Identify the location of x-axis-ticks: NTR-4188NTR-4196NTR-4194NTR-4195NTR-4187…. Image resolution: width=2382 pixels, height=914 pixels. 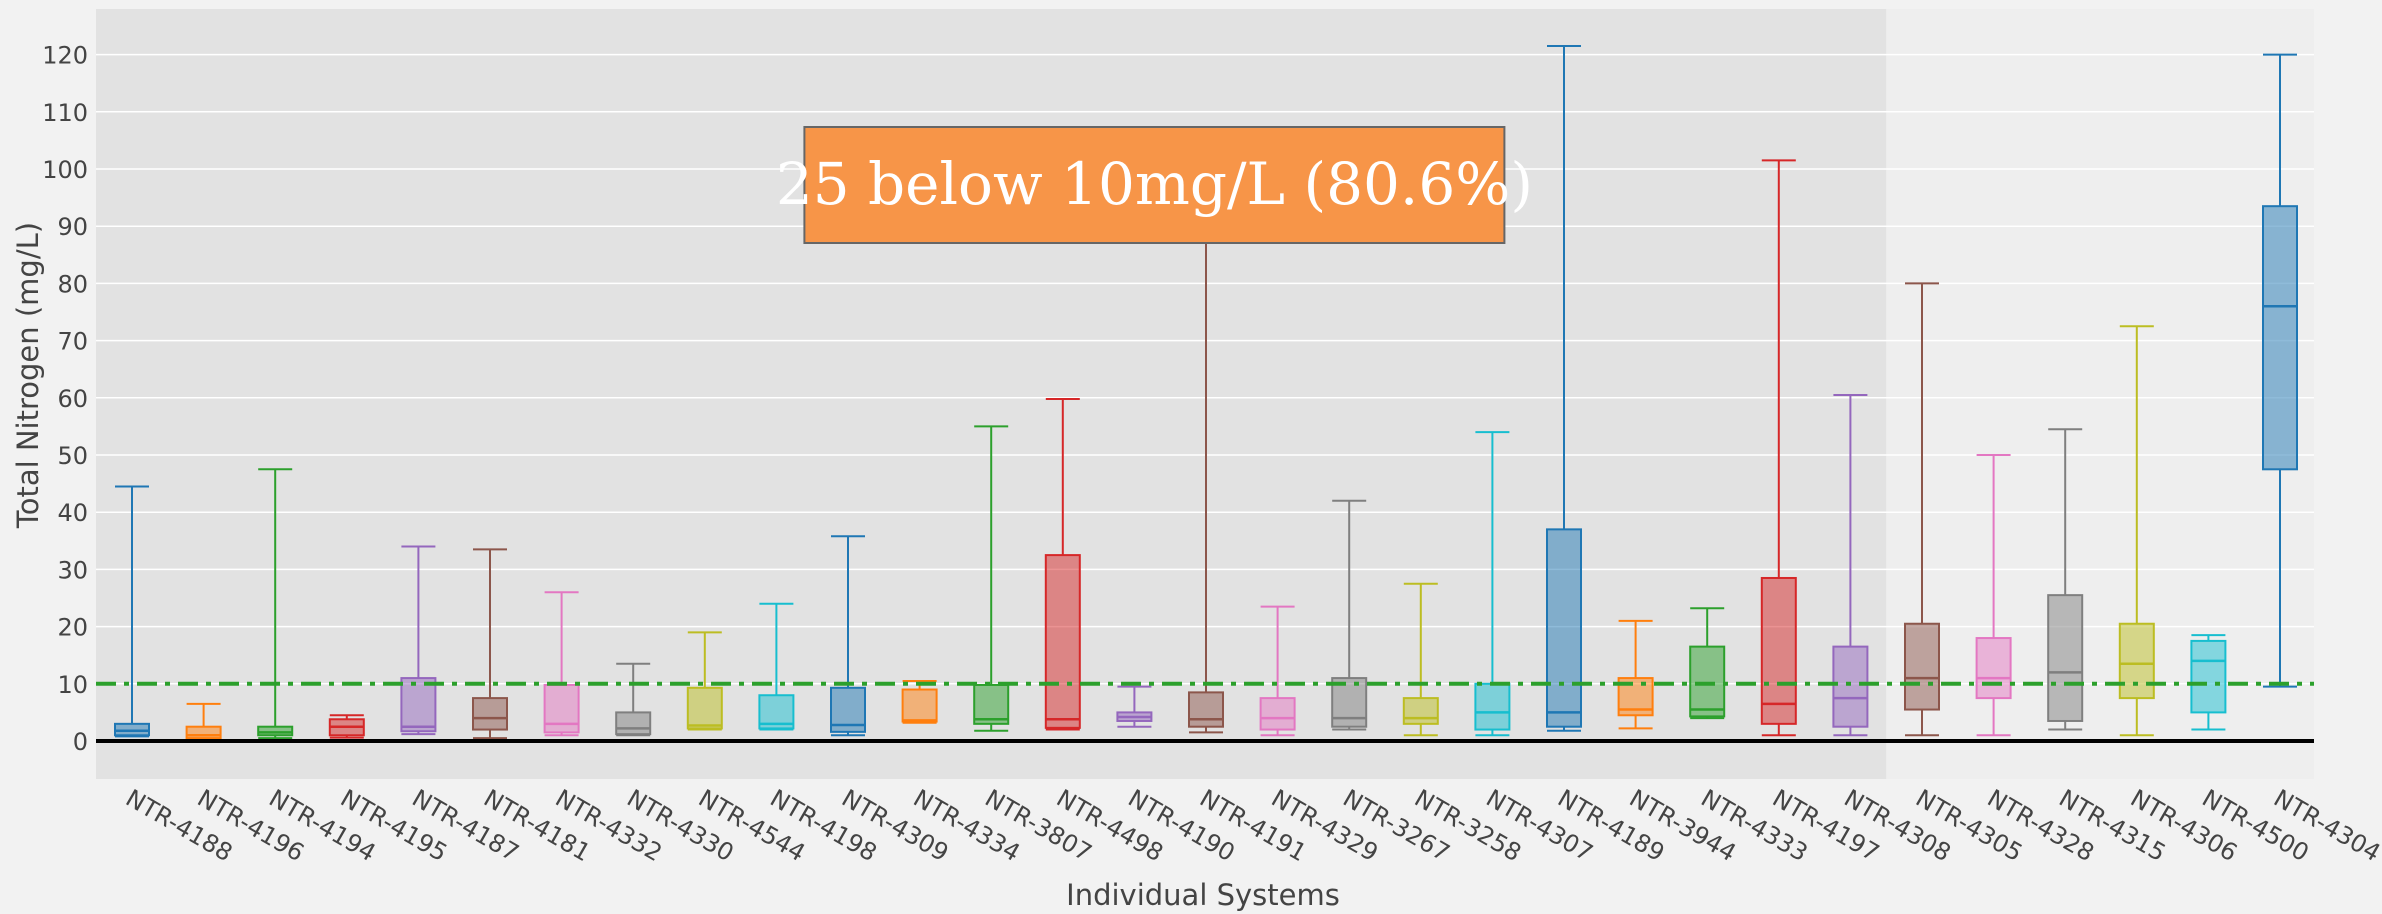
(1251, 825).